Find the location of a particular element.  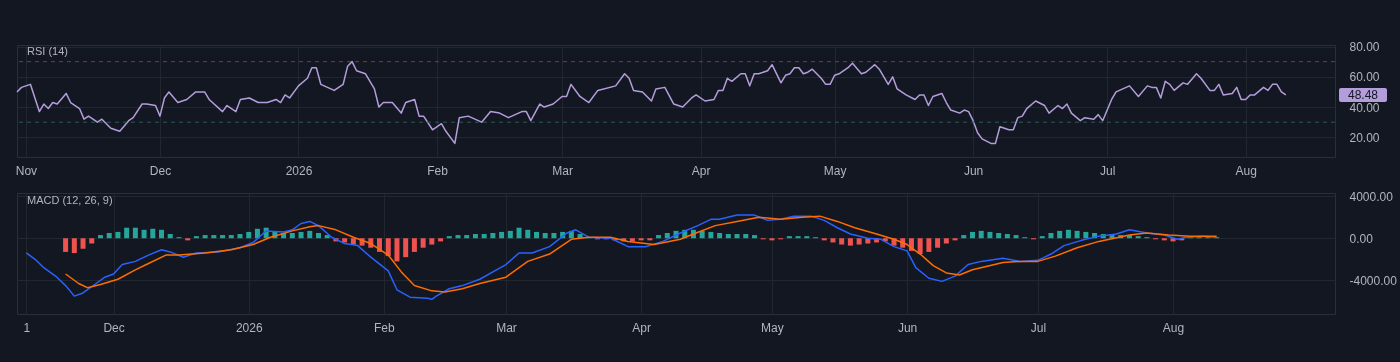

y-tick-label: 0.00 is located at coordinates (1361, 238).